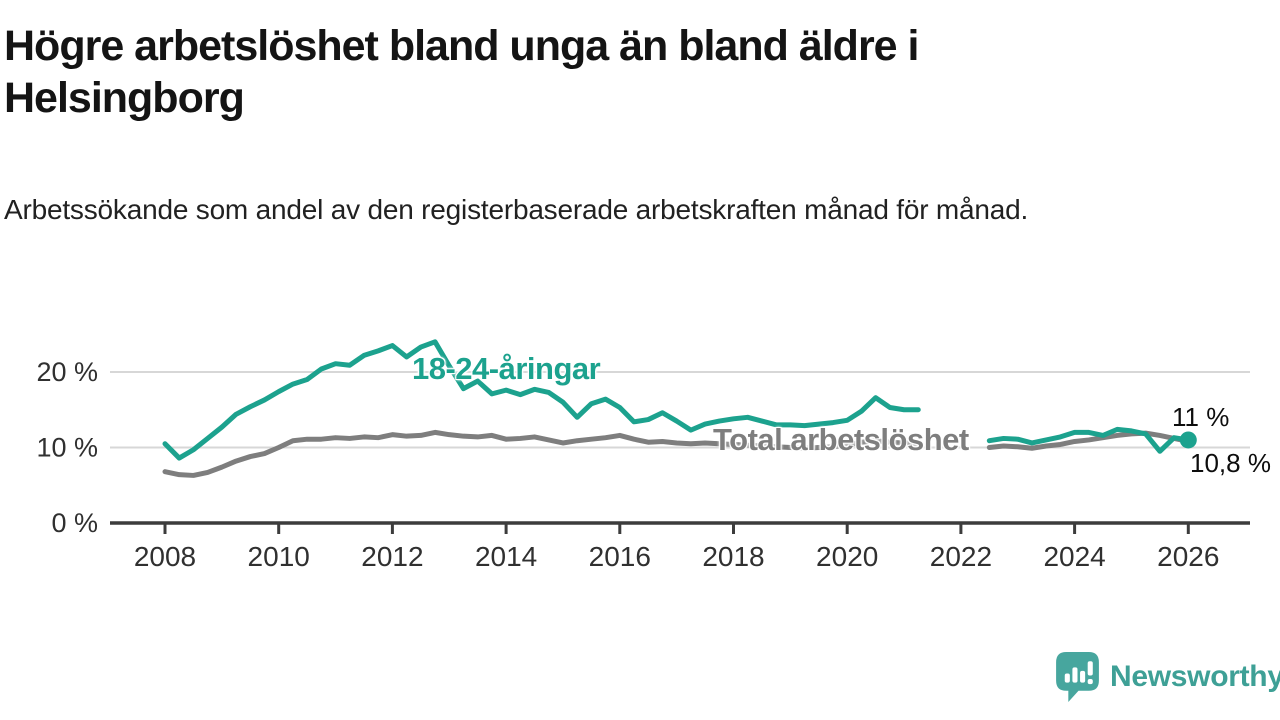  Describe the element at coordinates (74, 523) in the screenshot. I see `y-tick-label: 0 %` at that location.